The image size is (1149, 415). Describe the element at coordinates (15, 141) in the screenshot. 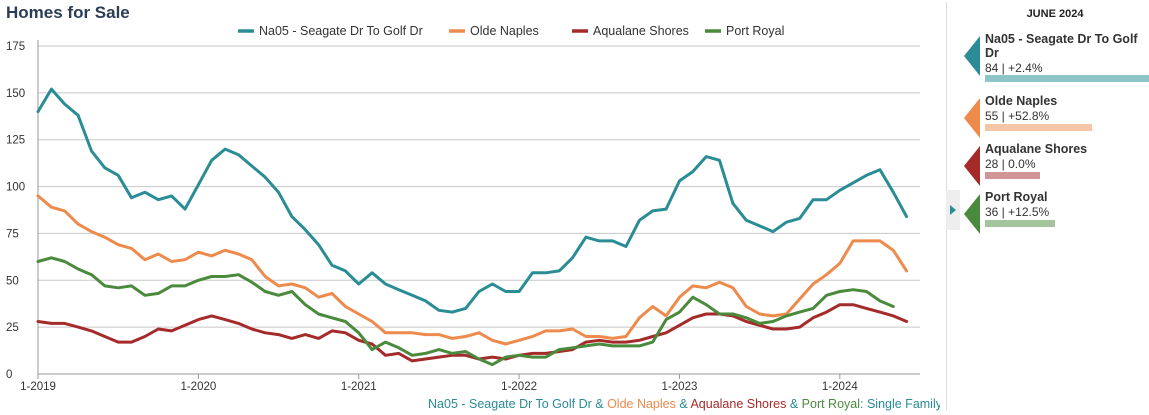

I see `y-tick-label: 125` at that location.